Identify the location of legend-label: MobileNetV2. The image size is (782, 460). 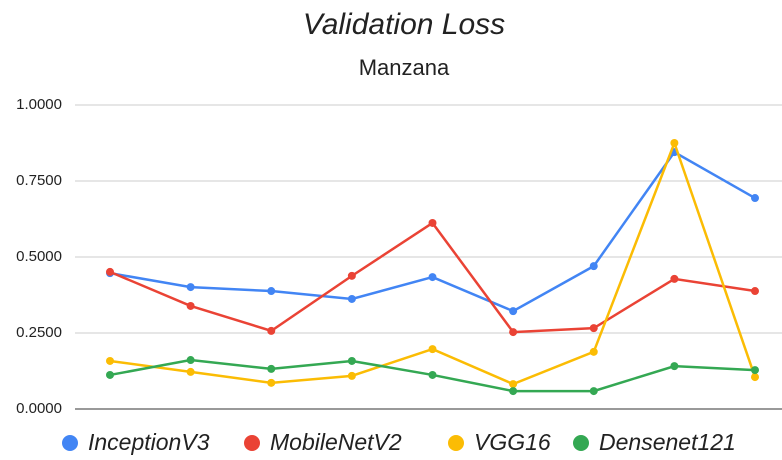
(336, 442).